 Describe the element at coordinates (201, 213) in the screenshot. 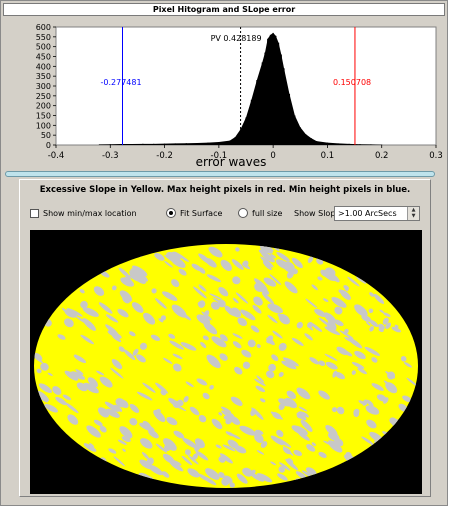

I see `fit-surface-label: Fit Surface` at that location.